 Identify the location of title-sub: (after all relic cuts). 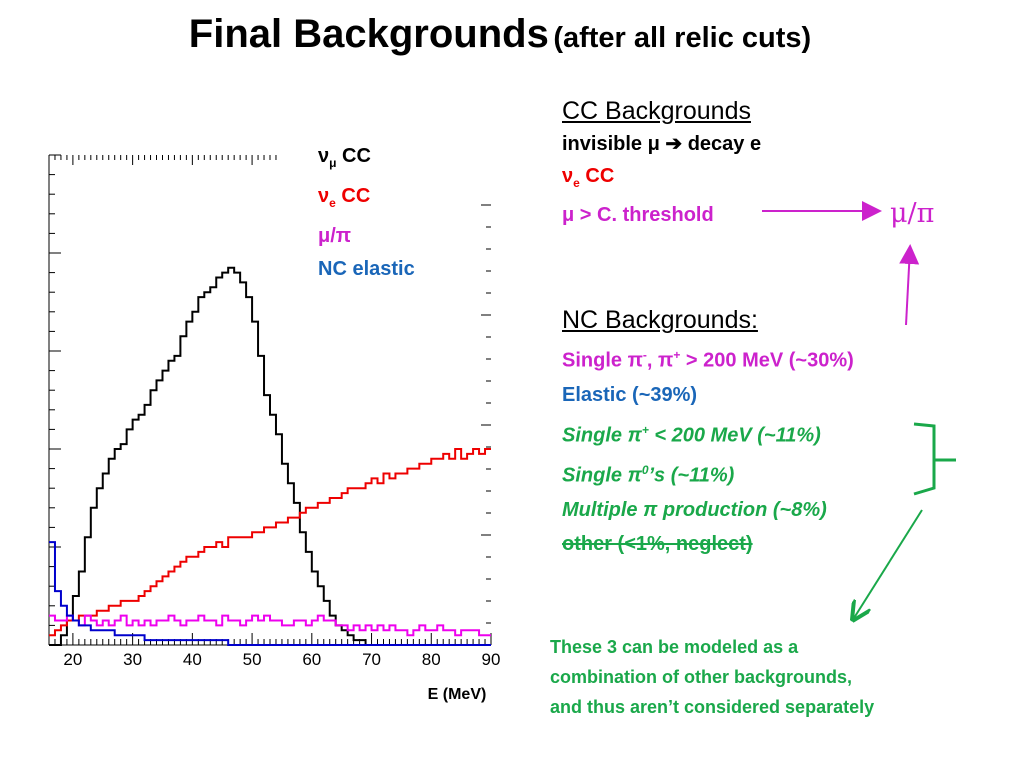
(682, 38).